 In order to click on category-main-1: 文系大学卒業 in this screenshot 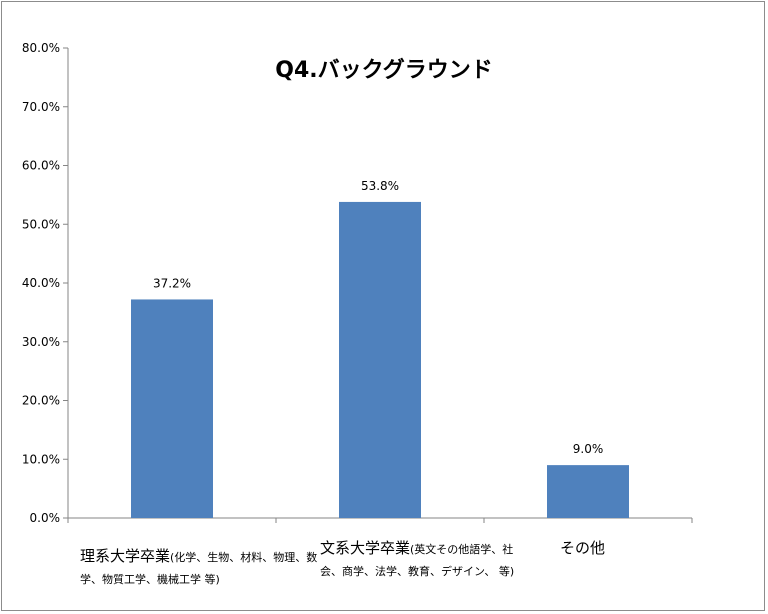, I will do `click(365, 548)`.